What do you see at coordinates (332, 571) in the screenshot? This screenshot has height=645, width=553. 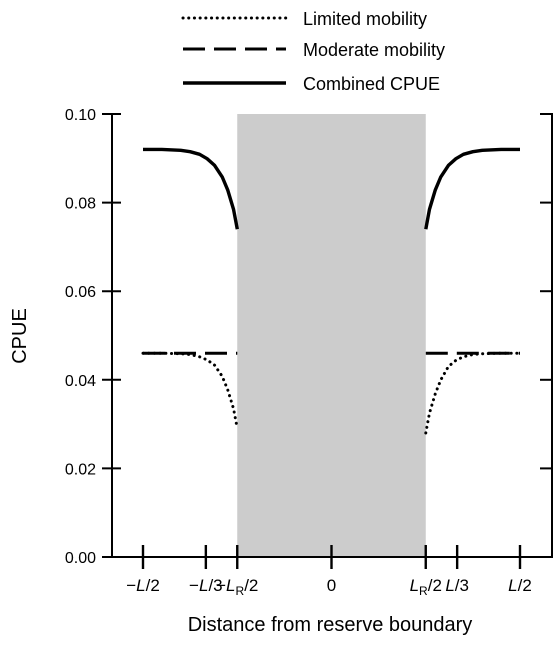 I see `x-axis: −L/2 −L/3−LR/2 0 LR/2 L/3 L/2` at bounding box center [332, 571].